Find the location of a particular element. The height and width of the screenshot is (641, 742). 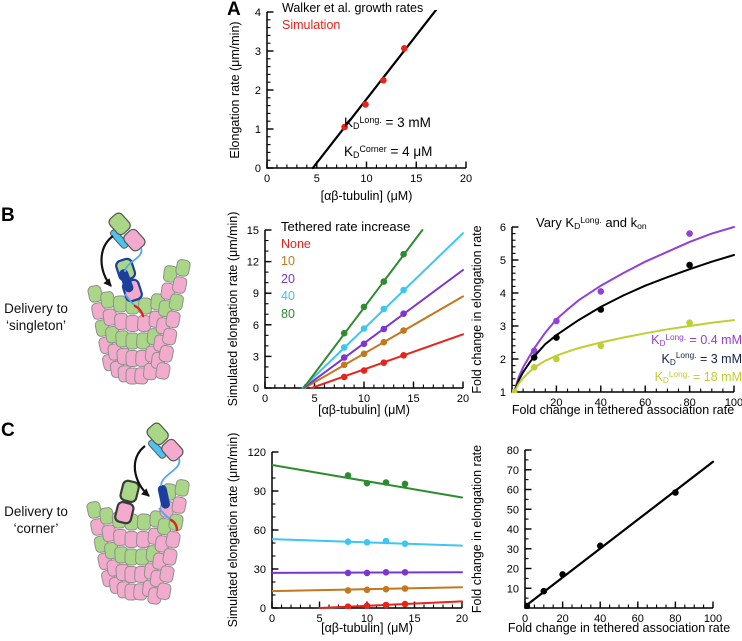

chart-title: Vary KDLong. and kon is located at coordinates (591, 223).